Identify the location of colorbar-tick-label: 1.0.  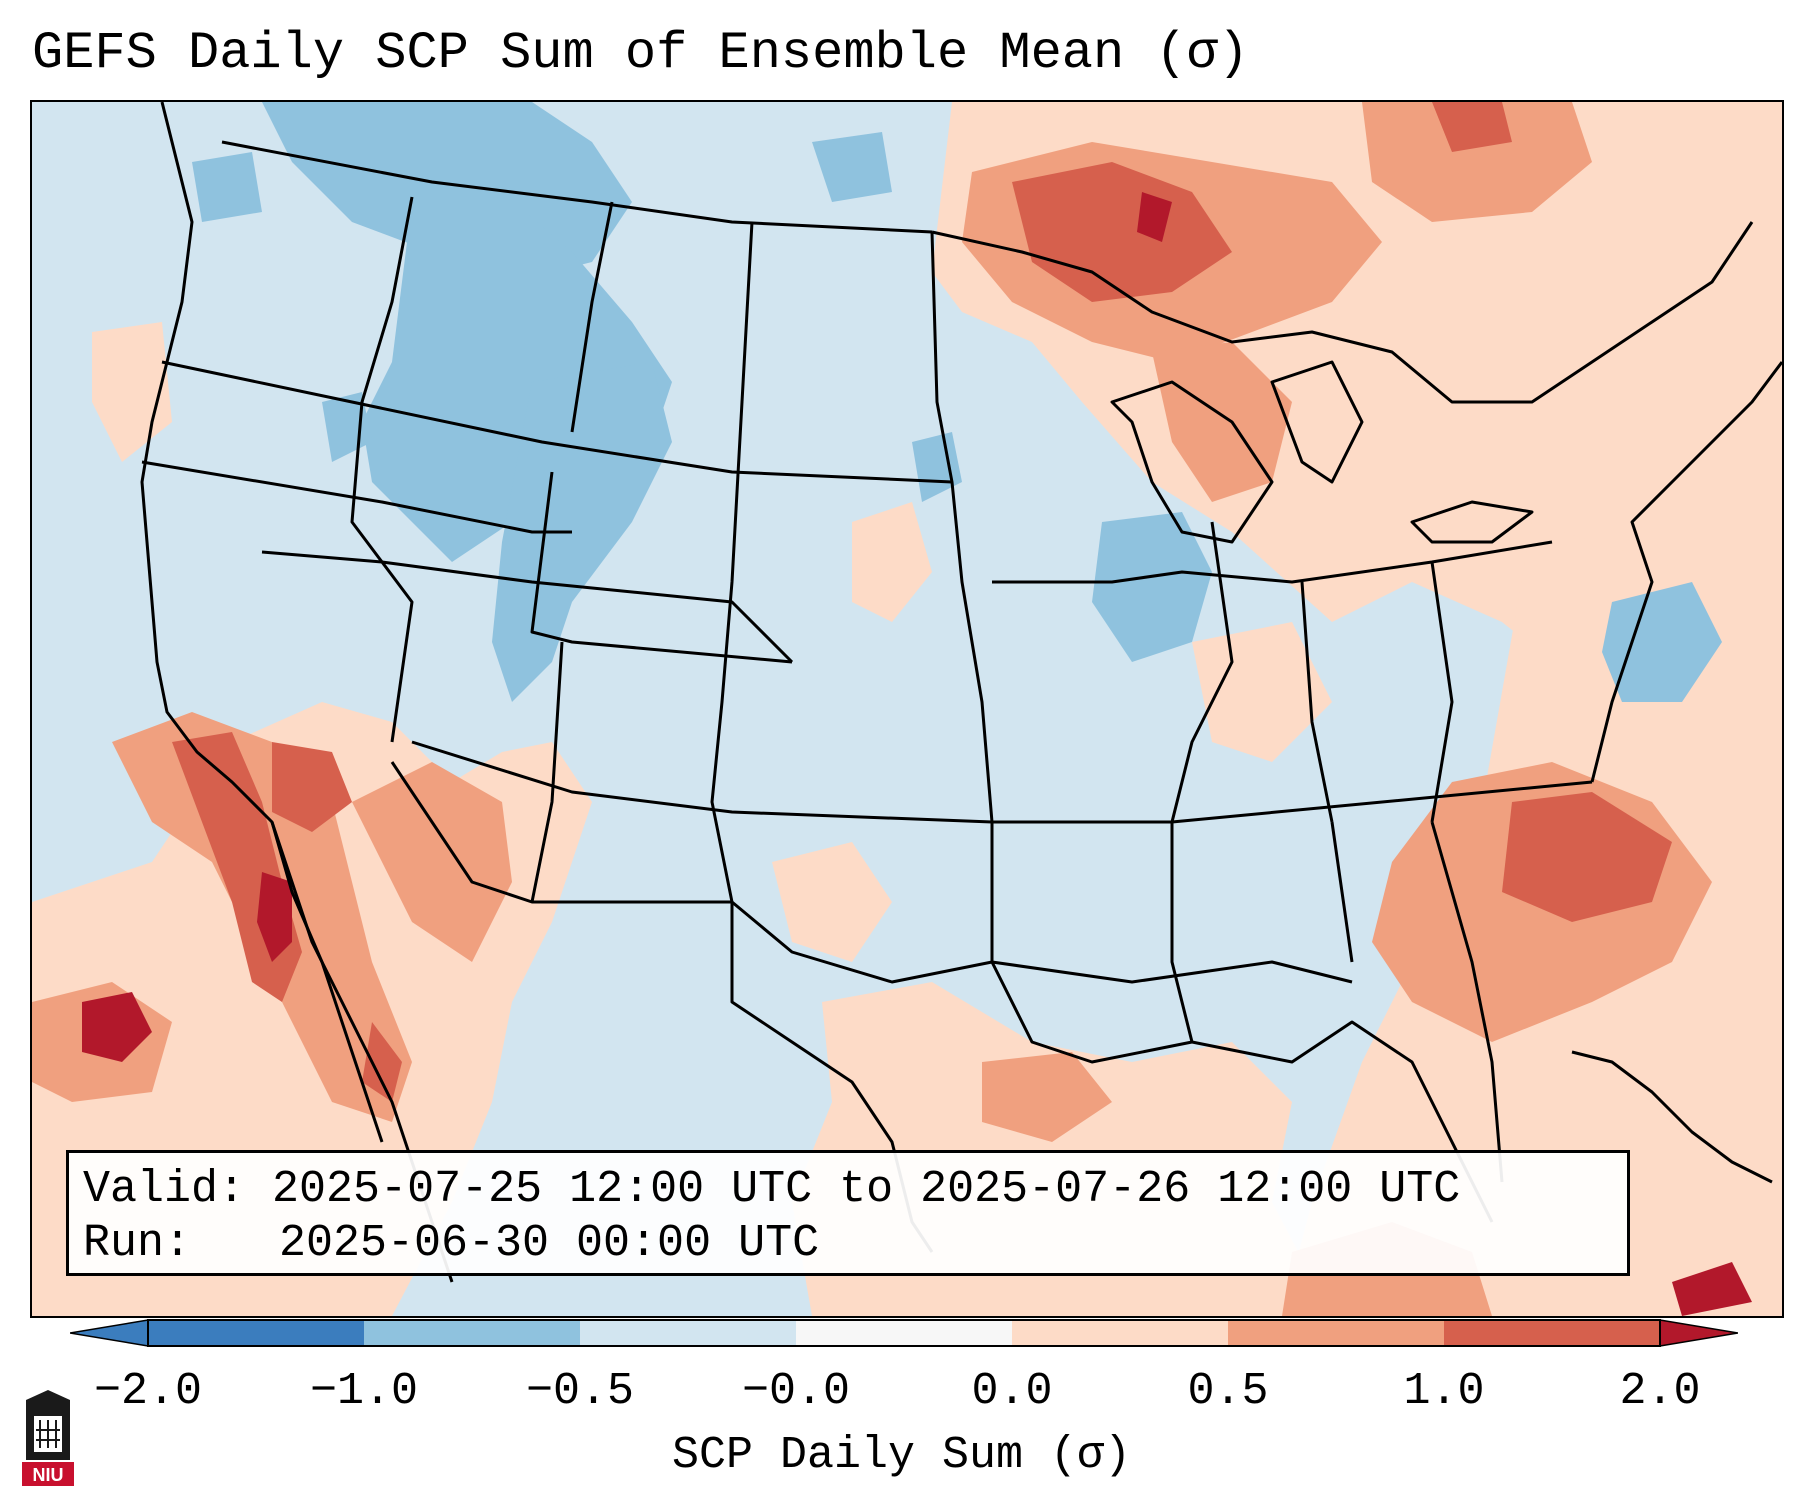
(1444, 1391).